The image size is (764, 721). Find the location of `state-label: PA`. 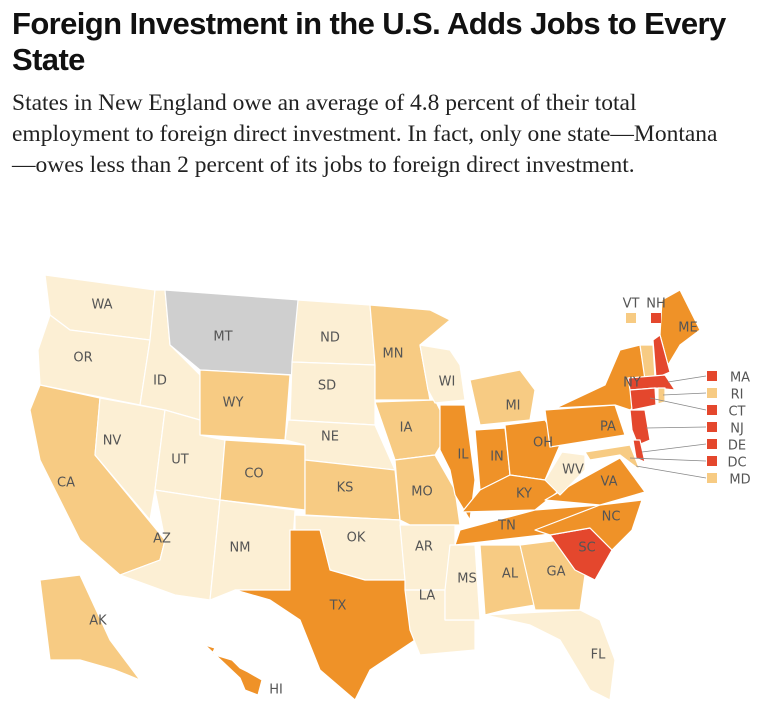

state-label: PA is located at coordinates (608, 427).